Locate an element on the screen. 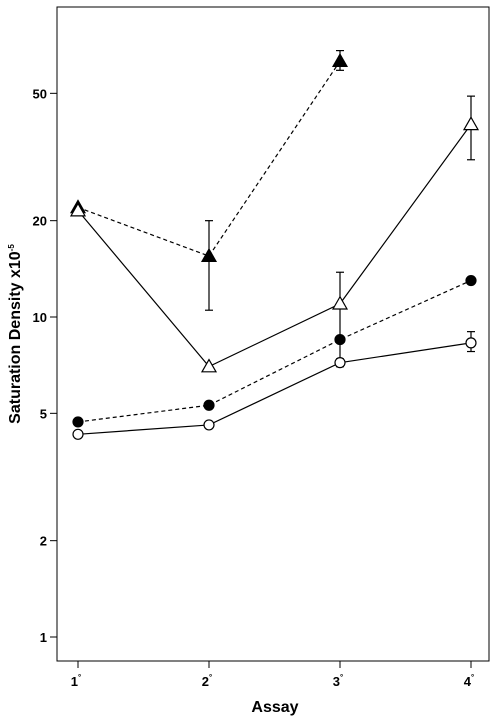 Image resolution: width=493 pixels, height=719 pixels. y-tick-label: 20 is located at coordinates (40, 221).